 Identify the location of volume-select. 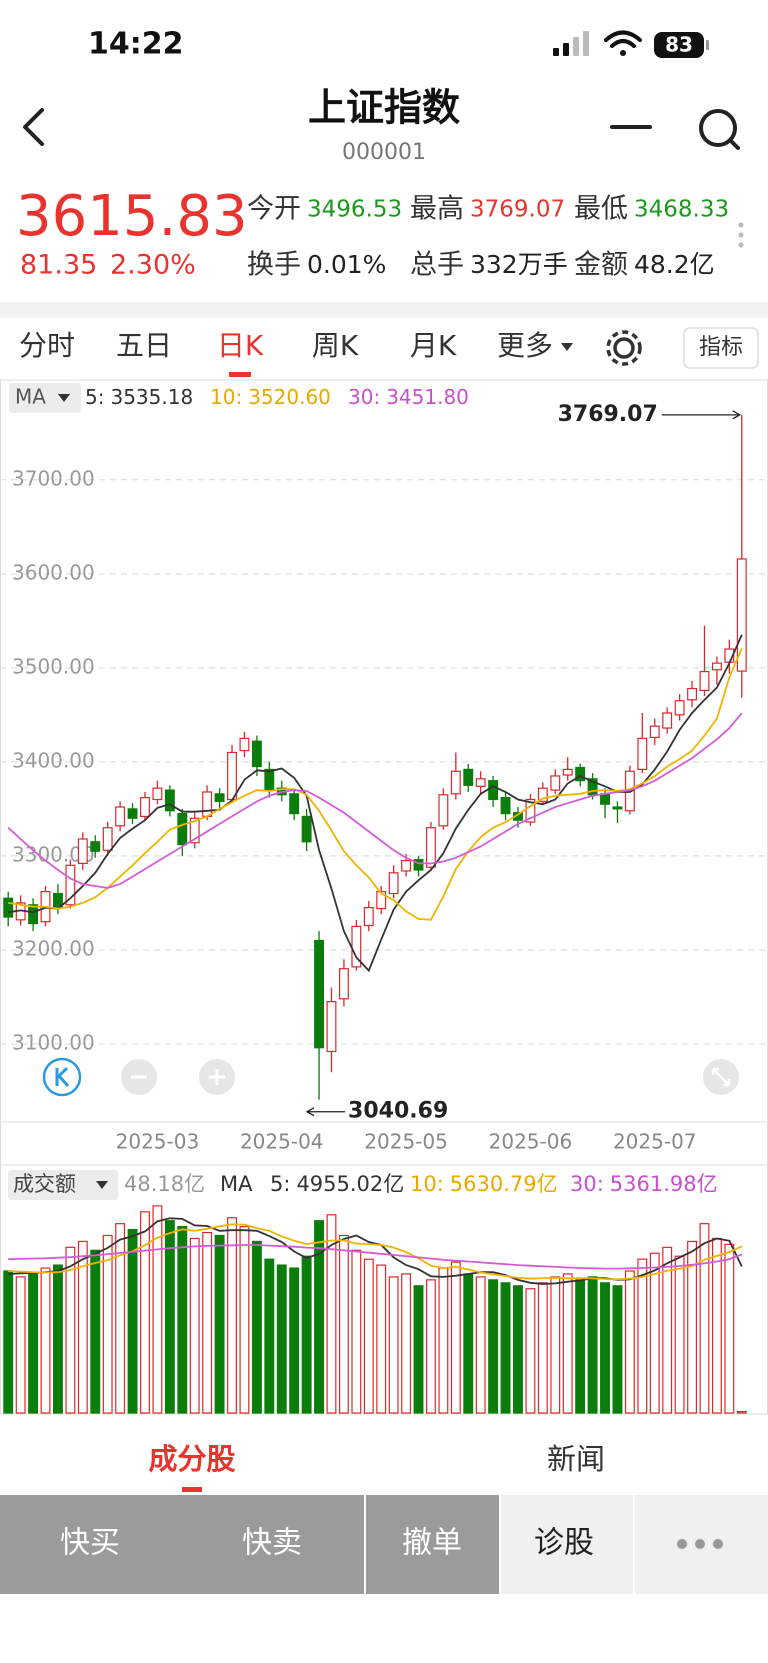
(63, 1185).